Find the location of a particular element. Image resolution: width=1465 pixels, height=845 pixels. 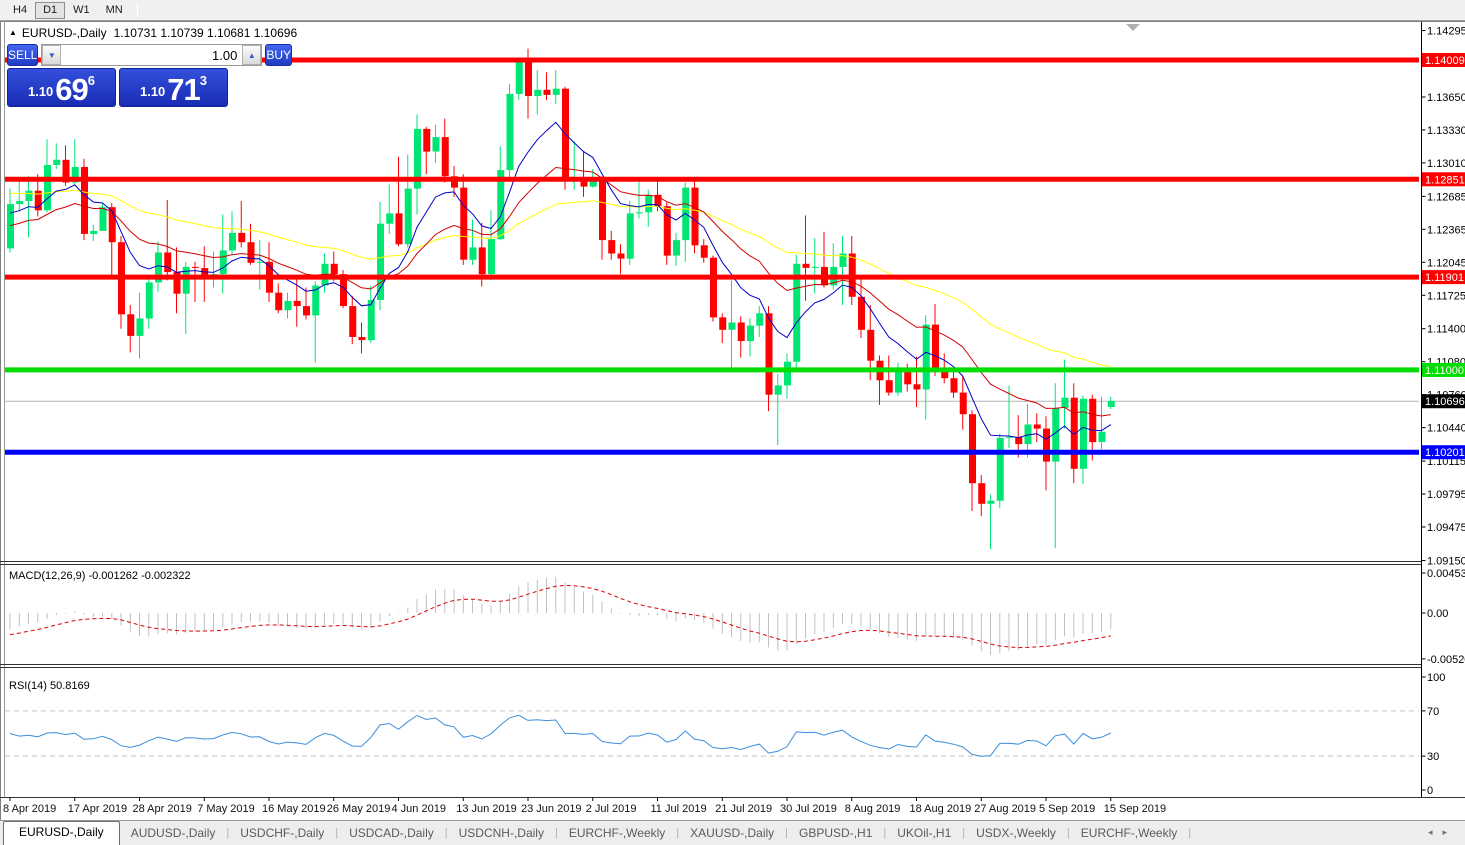

svg-text: 1.14295 is located at coordinates (1446, 32).